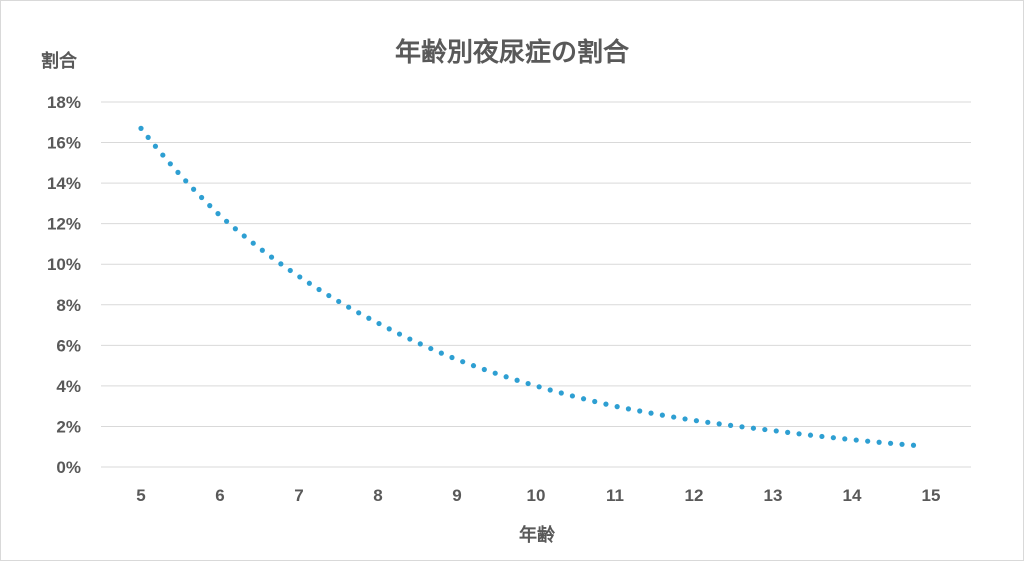 The image size is (1024, 561). What do you see at coordinates (140, 495) in the screenshot?
I see `x-tick-label: 5` at bounding box center [140, 495].